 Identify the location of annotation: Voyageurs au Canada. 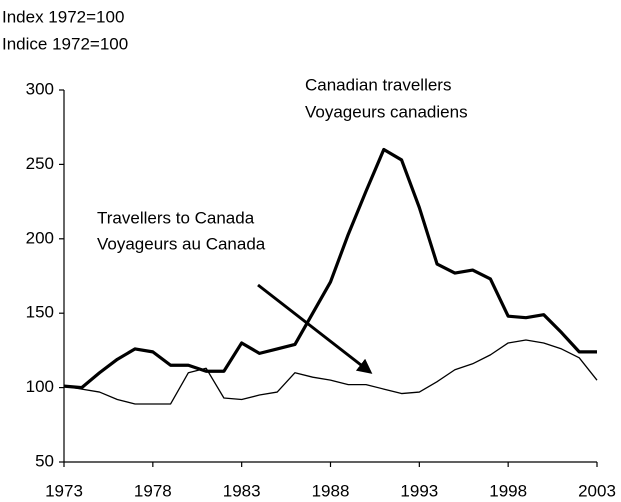
(181, 243).